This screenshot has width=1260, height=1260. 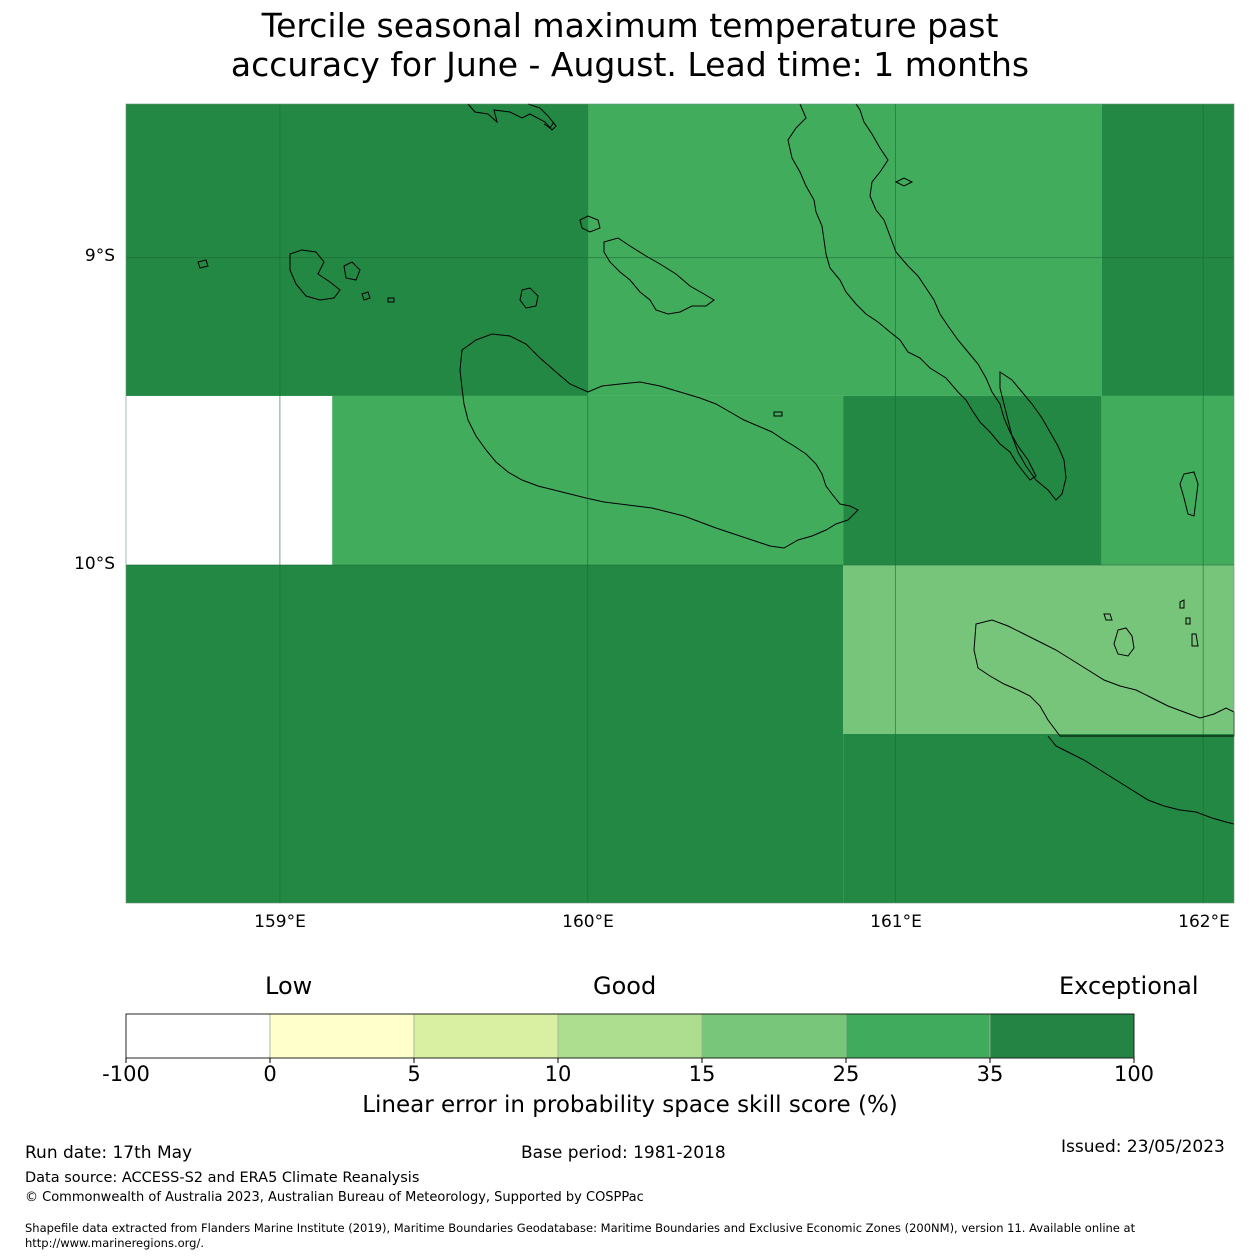 What do you see at coordinates (990, 1074) in the screenshot?
I see `colorbar-tick: 35` at bounding box center [990, 1074].